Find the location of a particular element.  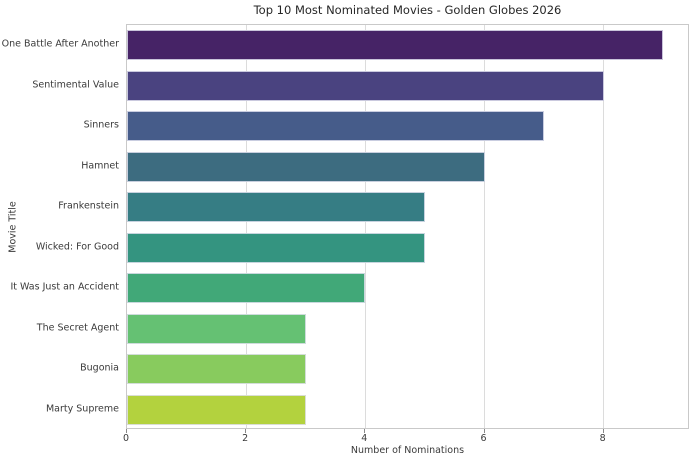

y-tick-label: It Was Just an Accident is located at coordinates (64, 287).